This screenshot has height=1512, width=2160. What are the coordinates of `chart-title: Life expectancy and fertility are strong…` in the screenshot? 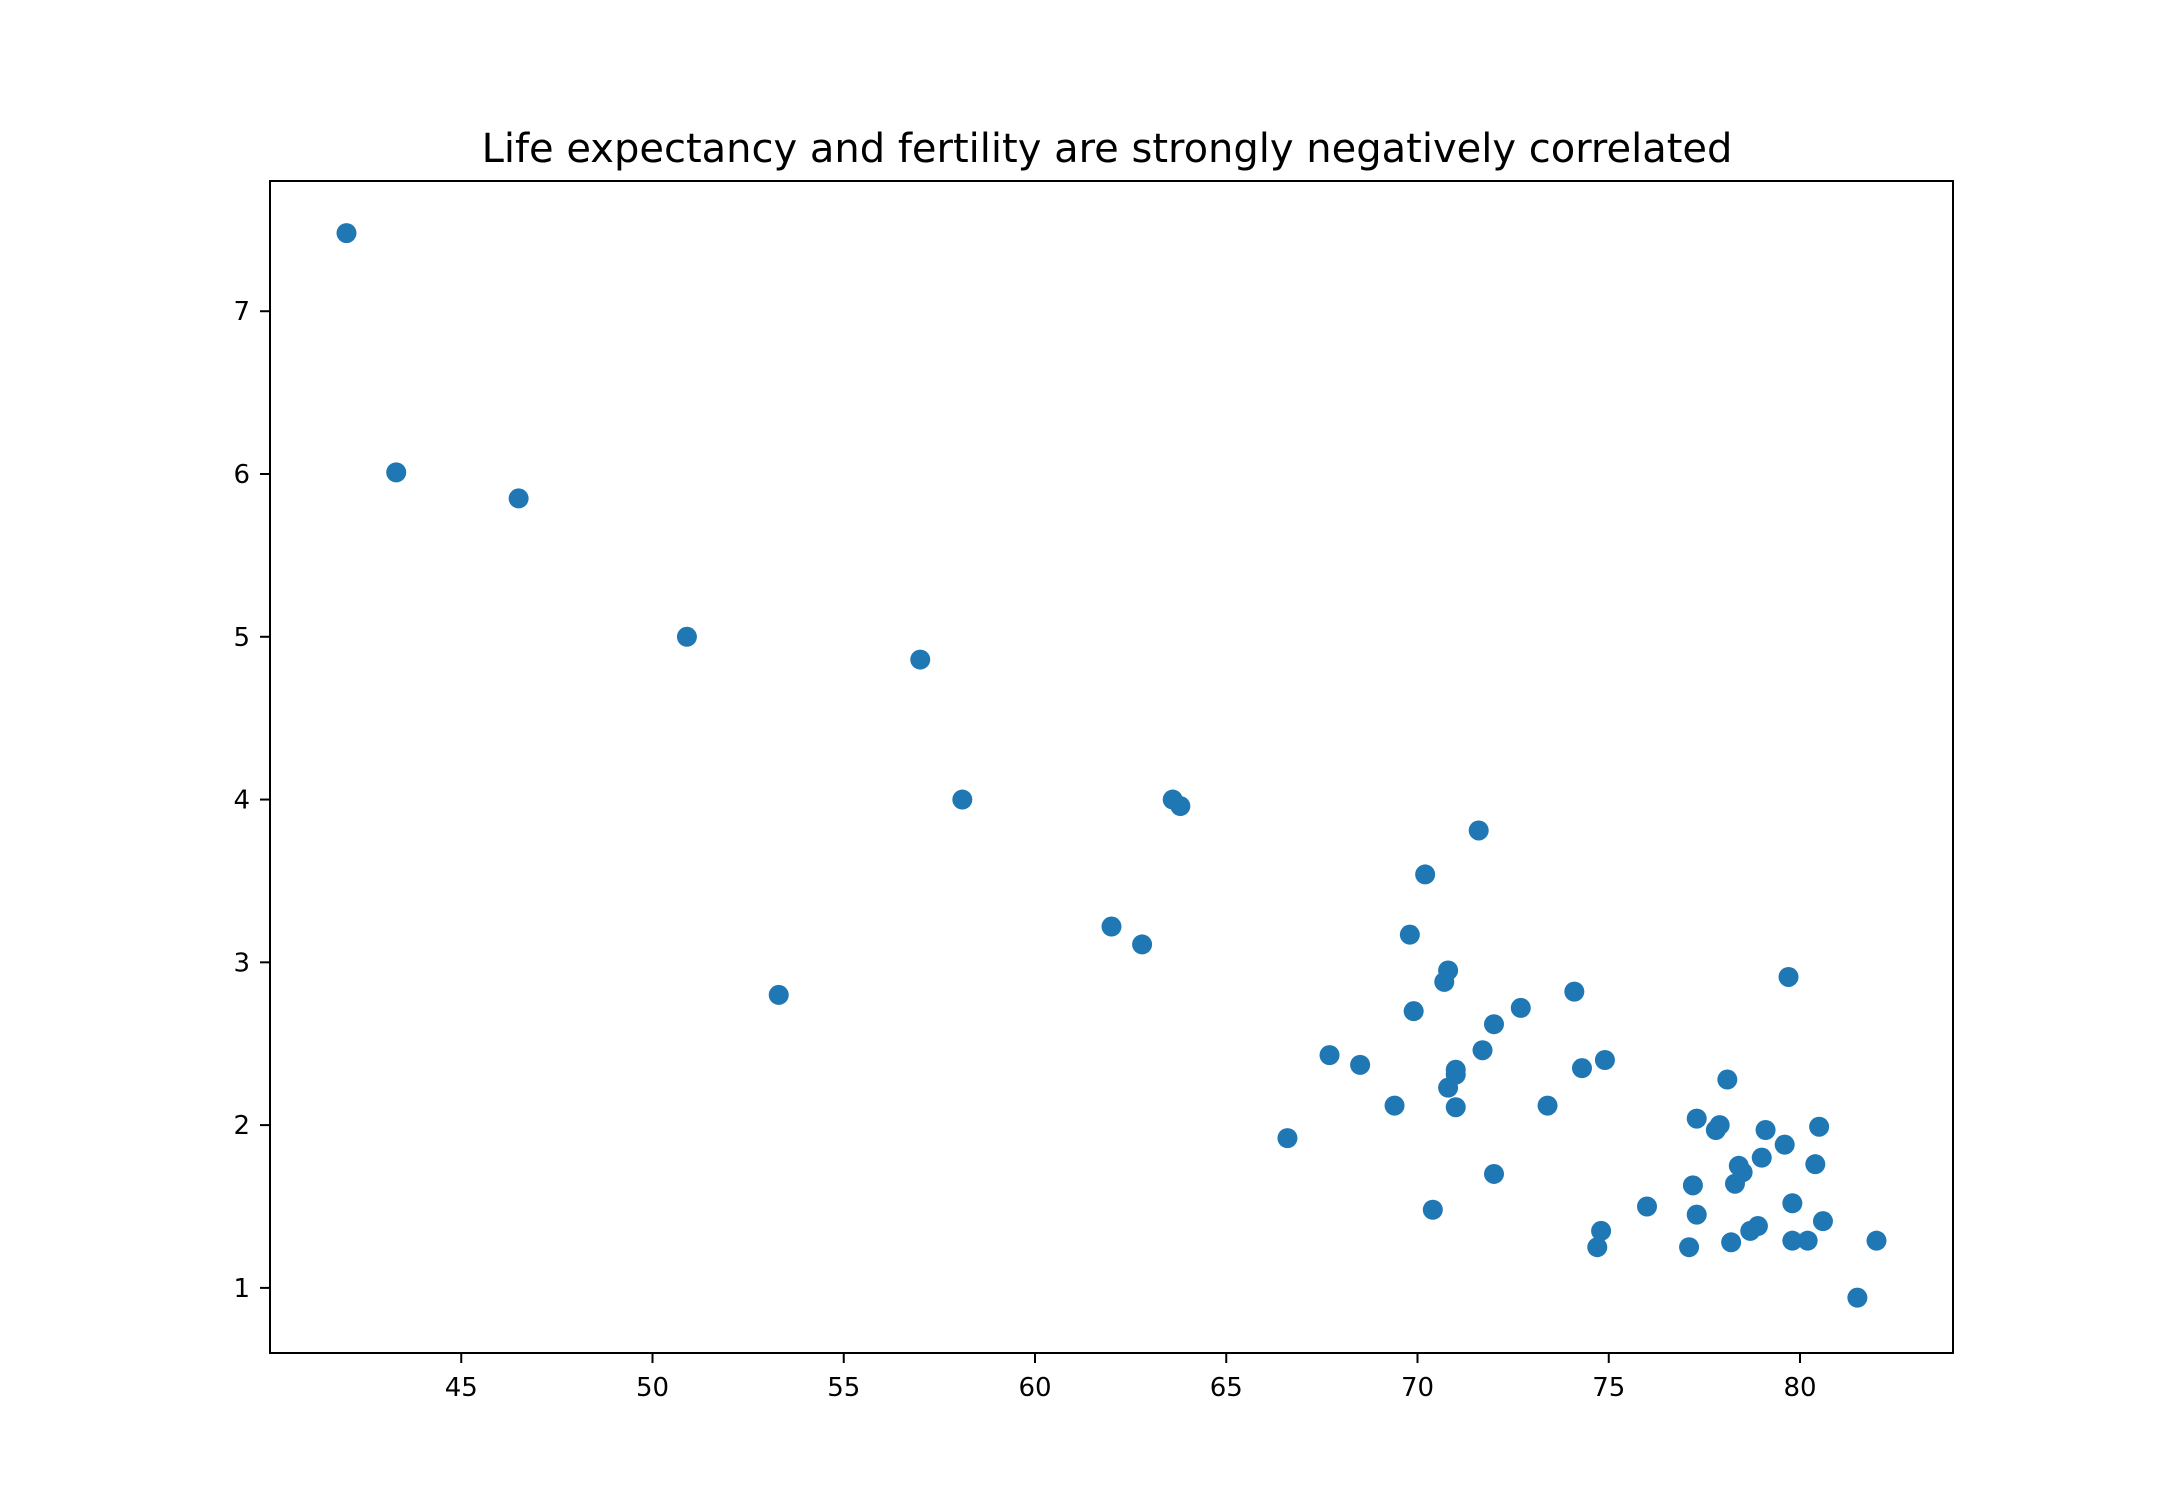 It's located at (1107, 149).